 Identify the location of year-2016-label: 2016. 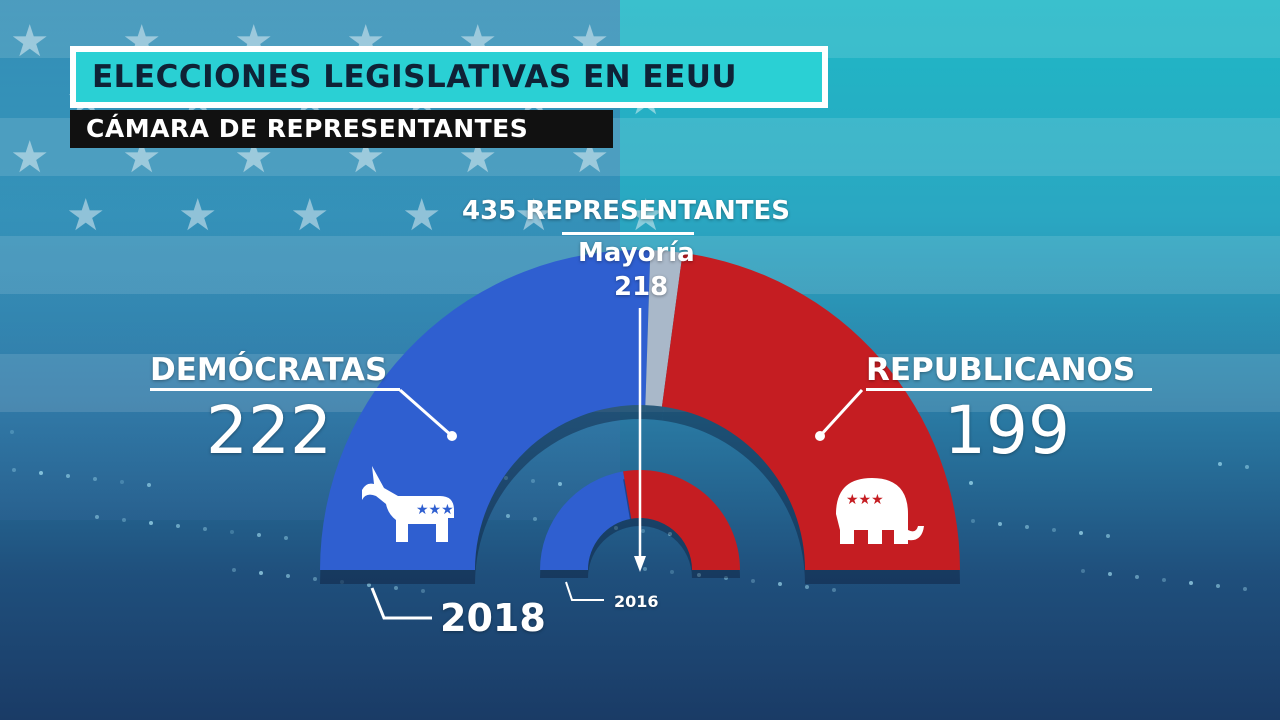
(636, 601).